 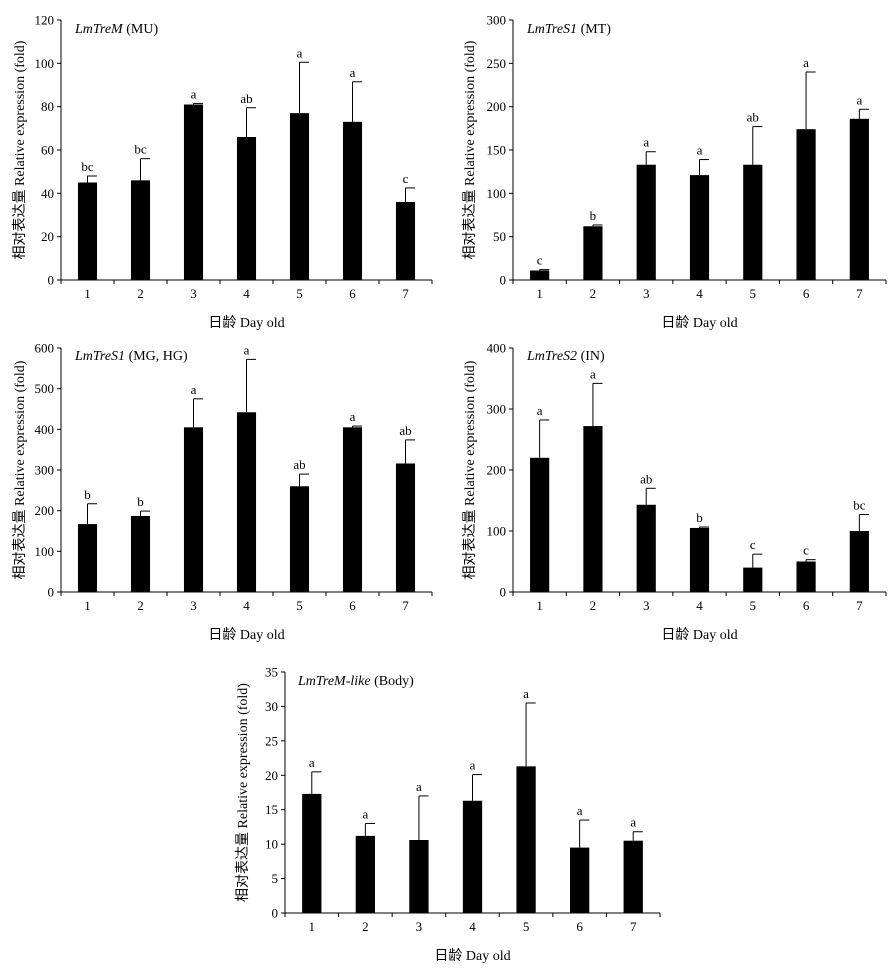 I want to click on y-tick-label: 25, so click(x=271, y=740).